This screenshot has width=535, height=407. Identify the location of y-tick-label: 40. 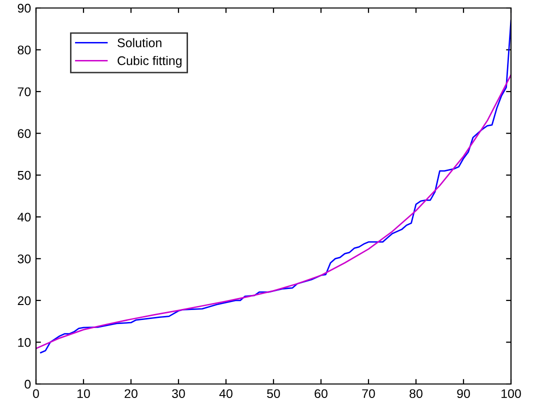
(24, 217).